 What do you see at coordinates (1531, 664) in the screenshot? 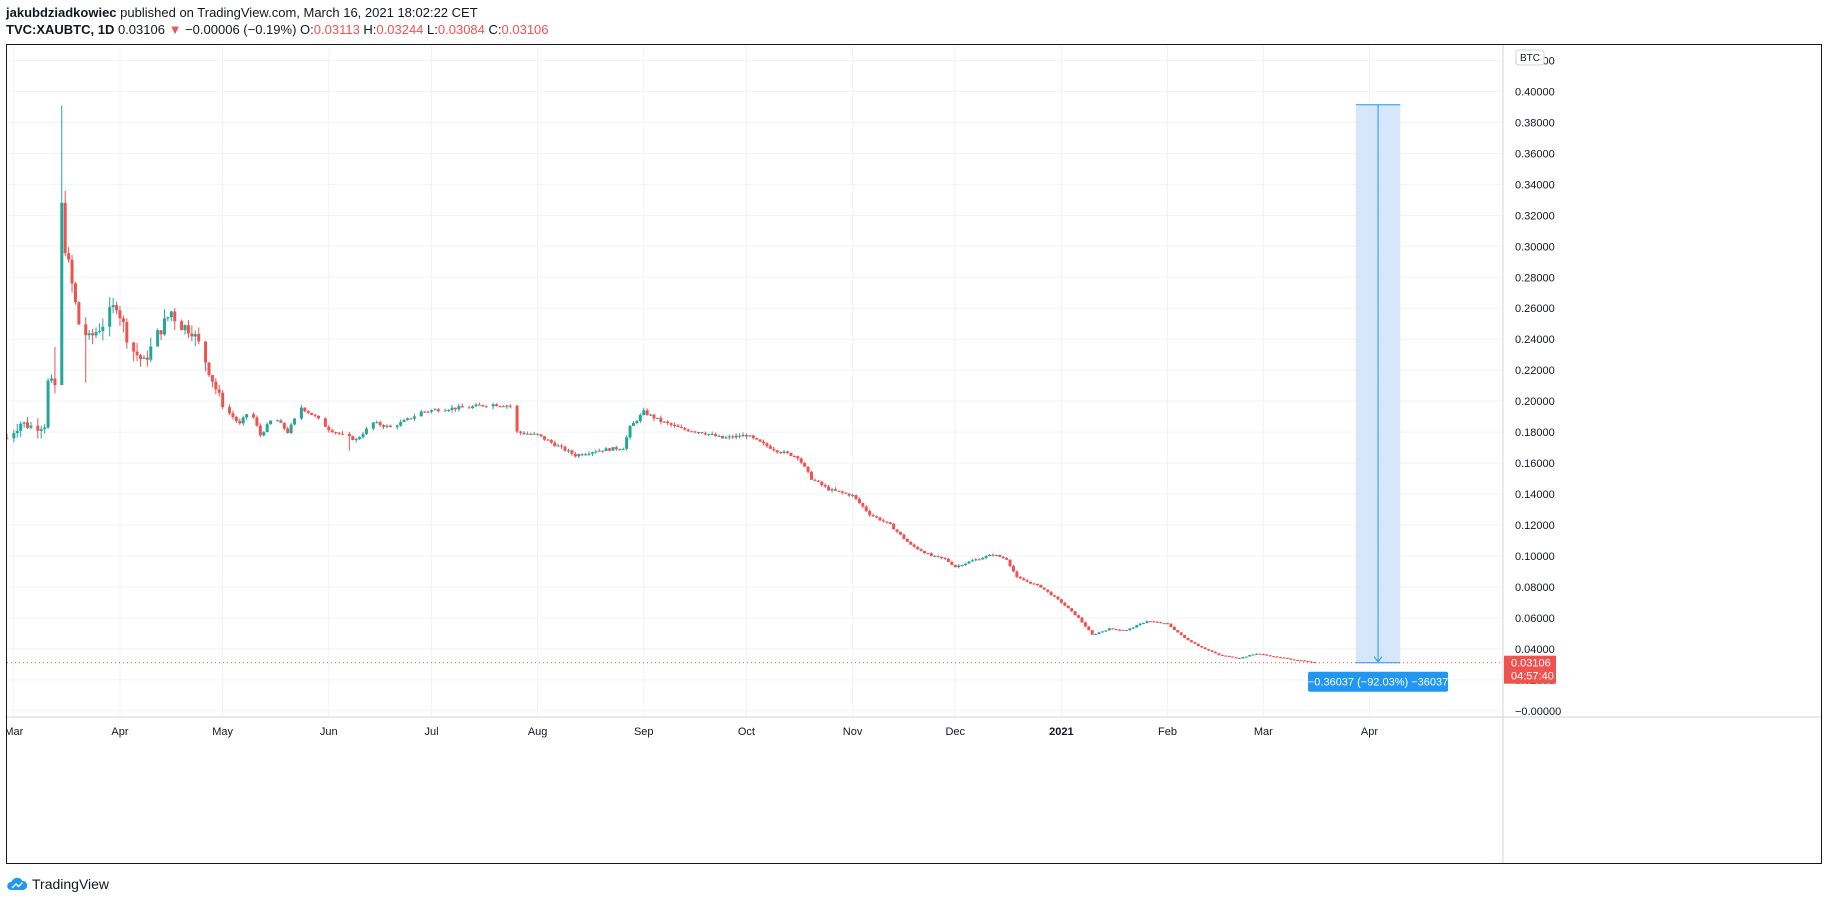
I see `current-price-value: 0.03106` at bounding box center [1531, 664].